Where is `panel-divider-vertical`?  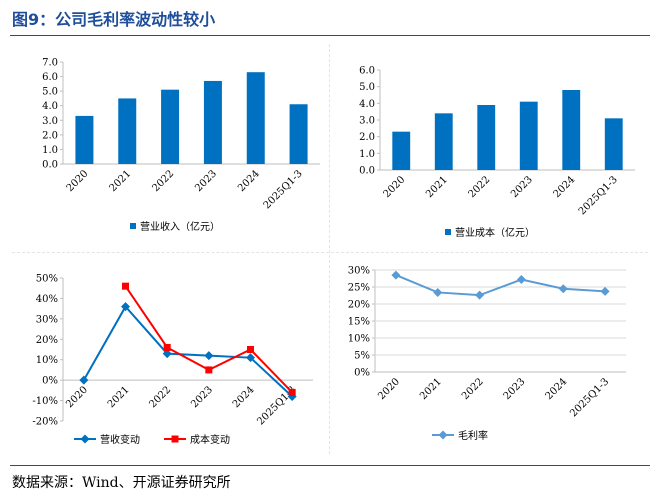 panel-divider-vertical is located at coordinates (329, 249).